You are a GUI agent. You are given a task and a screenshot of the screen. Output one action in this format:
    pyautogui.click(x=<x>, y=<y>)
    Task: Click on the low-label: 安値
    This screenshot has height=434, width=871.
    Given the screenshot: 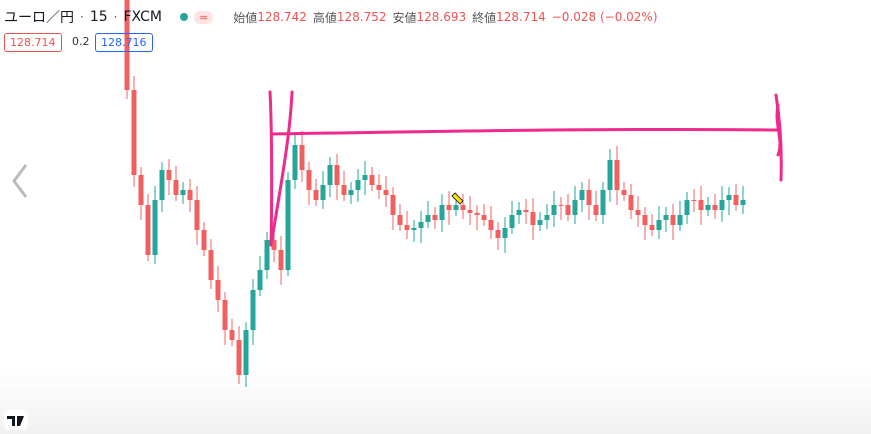 What is the action you would take?
    pyautogui.click(x=404, y=17)
    